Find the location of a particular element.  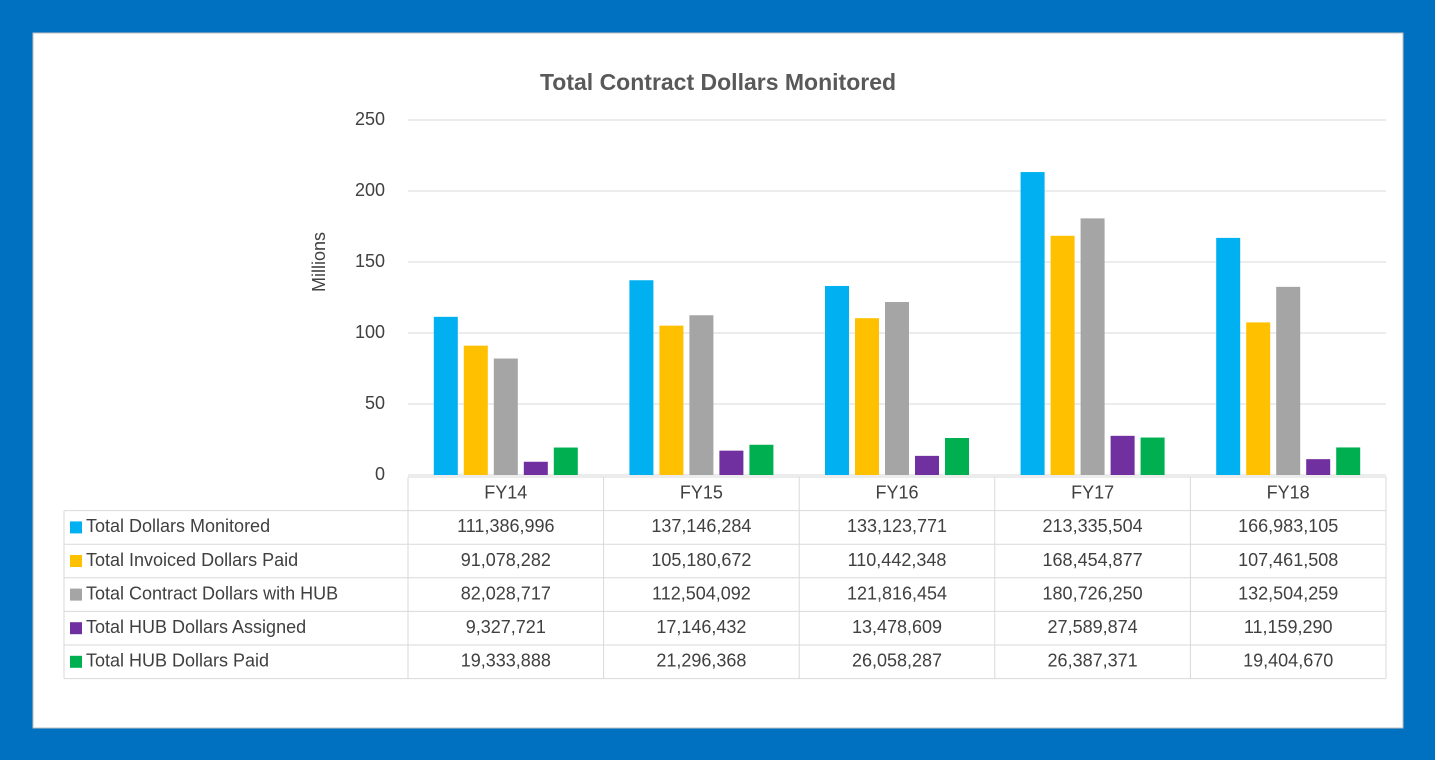

data-label: 133,123,771 is located at coordinates (897, 526).